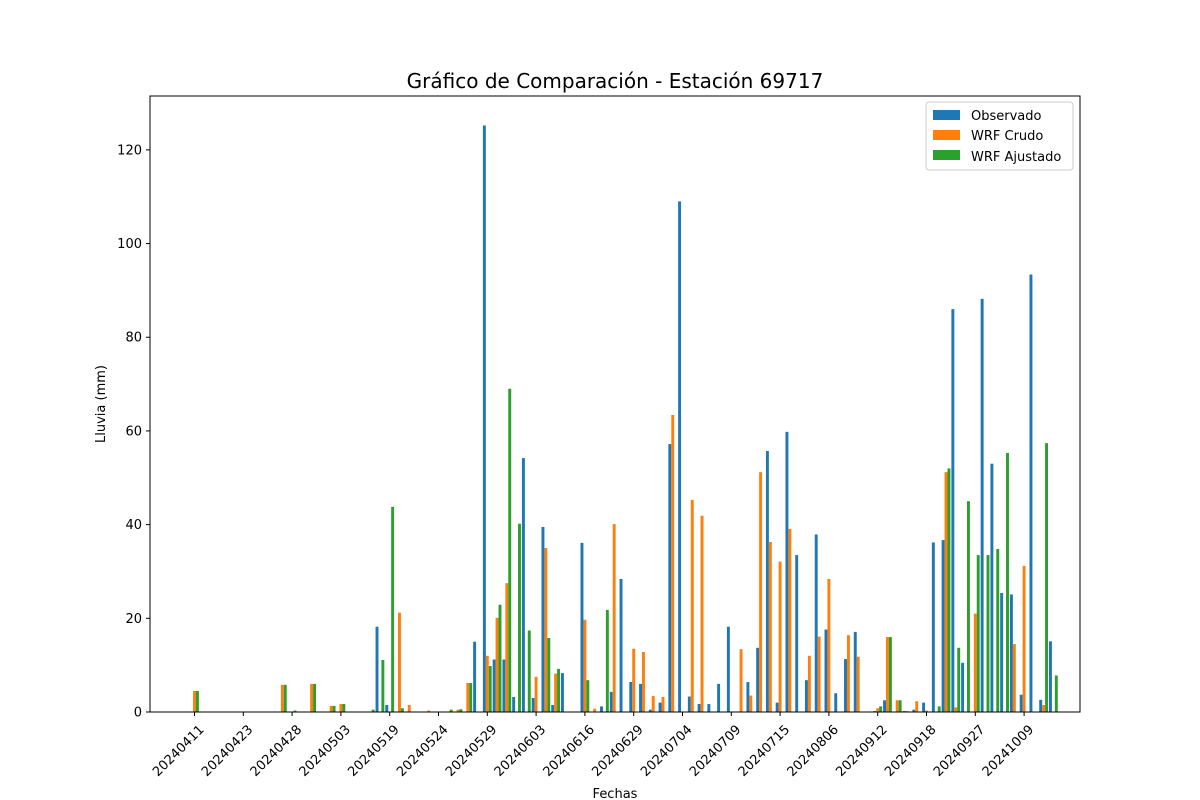  Describe the element at coordinates (1007, 136) in the screenshot. I see `legend-label-wrf-crudo: WRF Crudo` at that location.